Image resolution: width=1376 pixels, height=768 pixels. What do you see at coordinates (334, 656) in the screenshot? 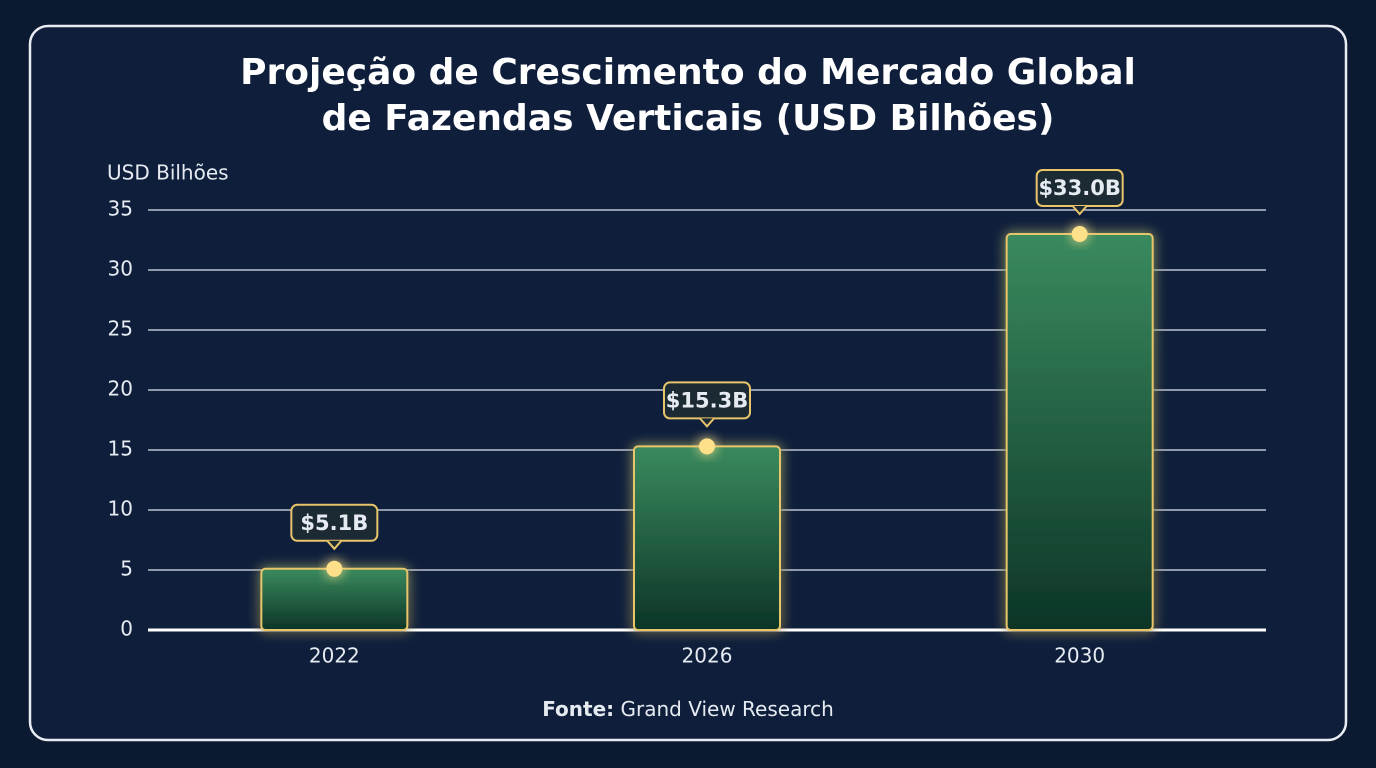
I see `x-tick-label: 2022` at bounding box center [334, 656].